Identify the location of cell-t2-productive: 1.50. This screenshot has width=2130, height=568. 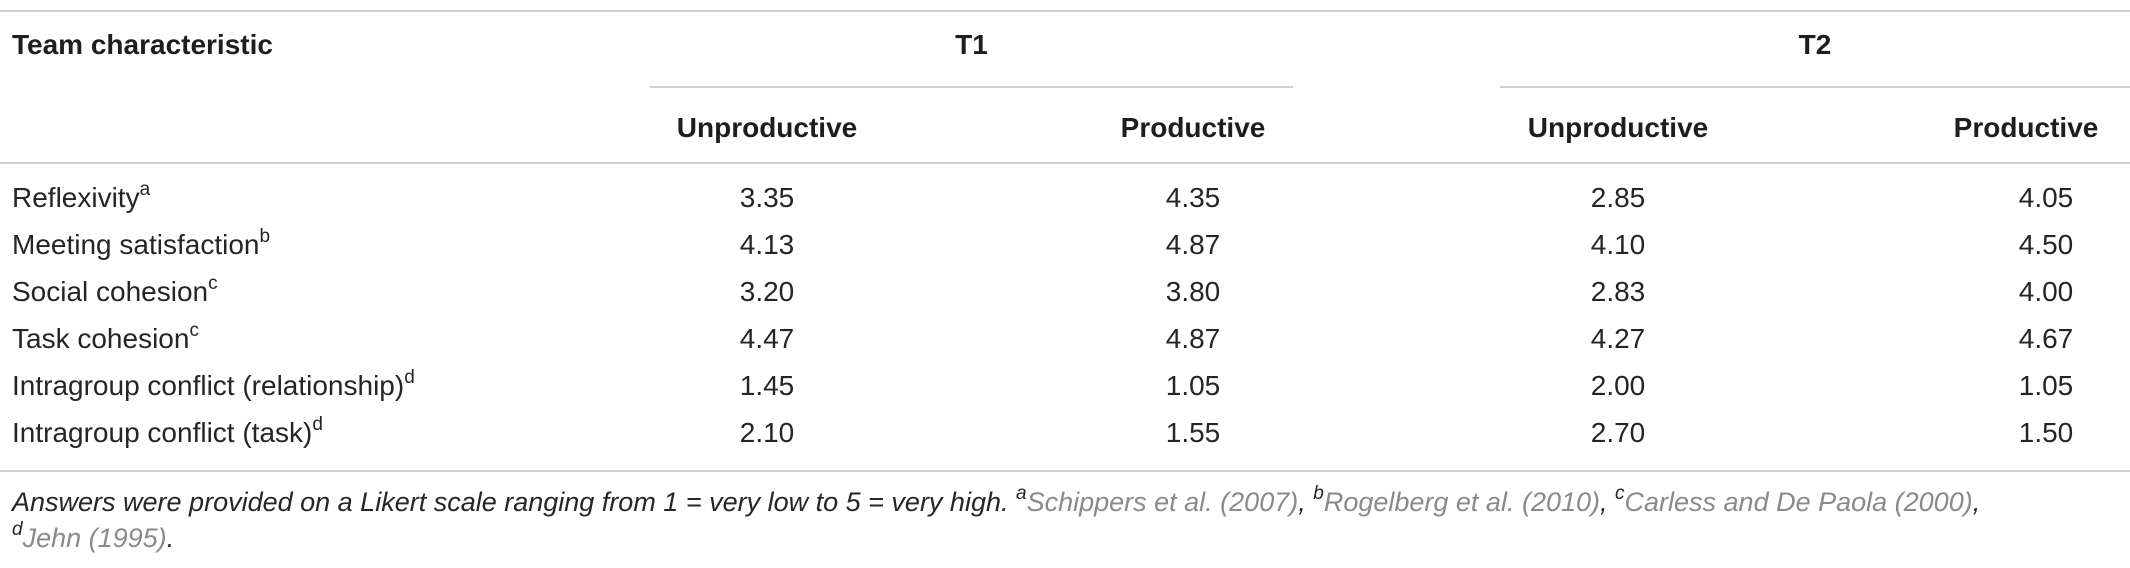
(2046, 432).